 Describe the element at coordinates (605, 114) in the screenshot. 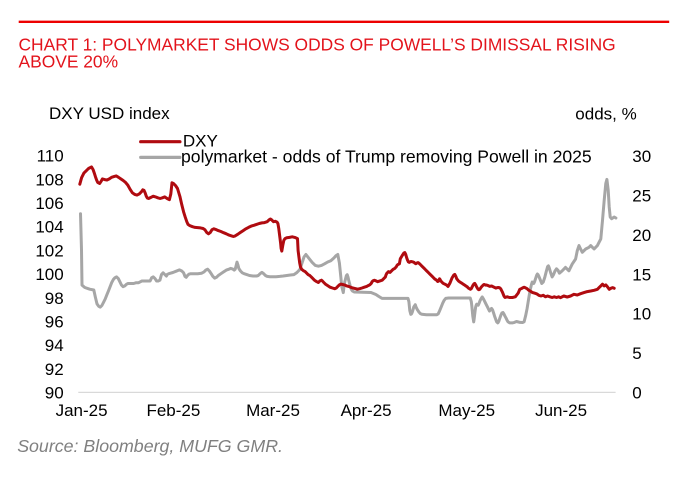

I see `svg-text: odds, %` at that location.